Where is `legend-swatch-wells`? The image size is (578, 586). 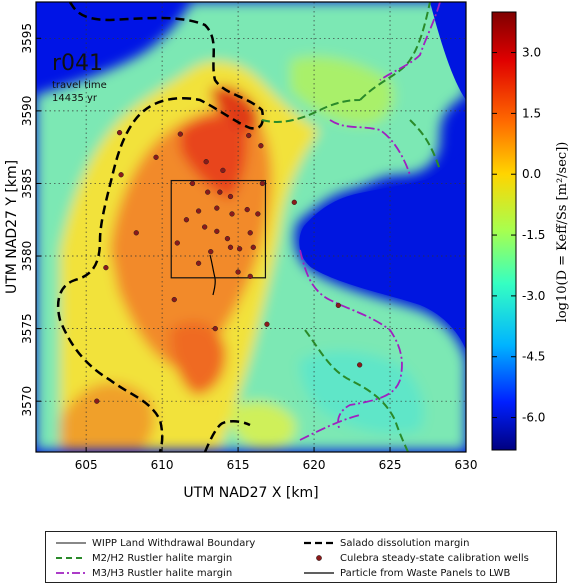
legend-swatch-wells is located at coordinates (319, 558).